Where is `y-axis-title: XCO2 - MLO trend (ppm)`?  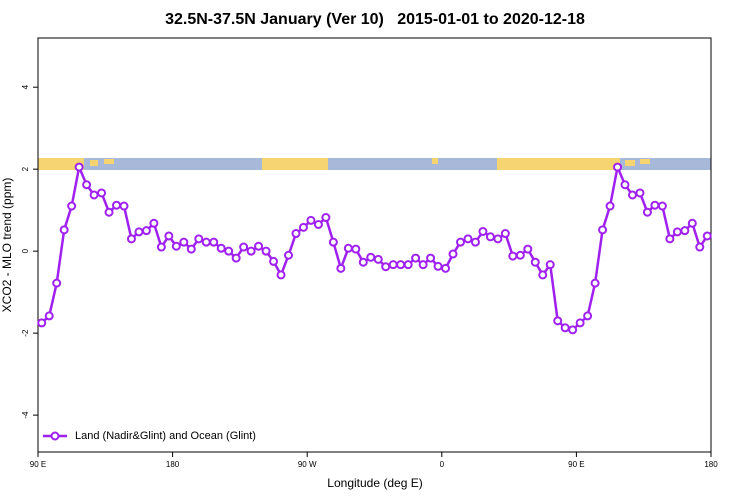 y-axis-title: XCO2 - MLO trend (ppm) is located at coordinates (7, 245).